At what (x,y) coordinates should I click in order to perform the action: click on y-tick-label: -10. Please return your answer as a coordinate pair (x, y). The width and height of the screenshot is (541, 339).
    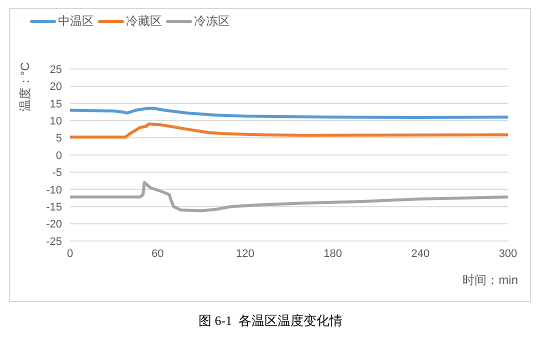
    Looking at the image, I should click on (54, 190).